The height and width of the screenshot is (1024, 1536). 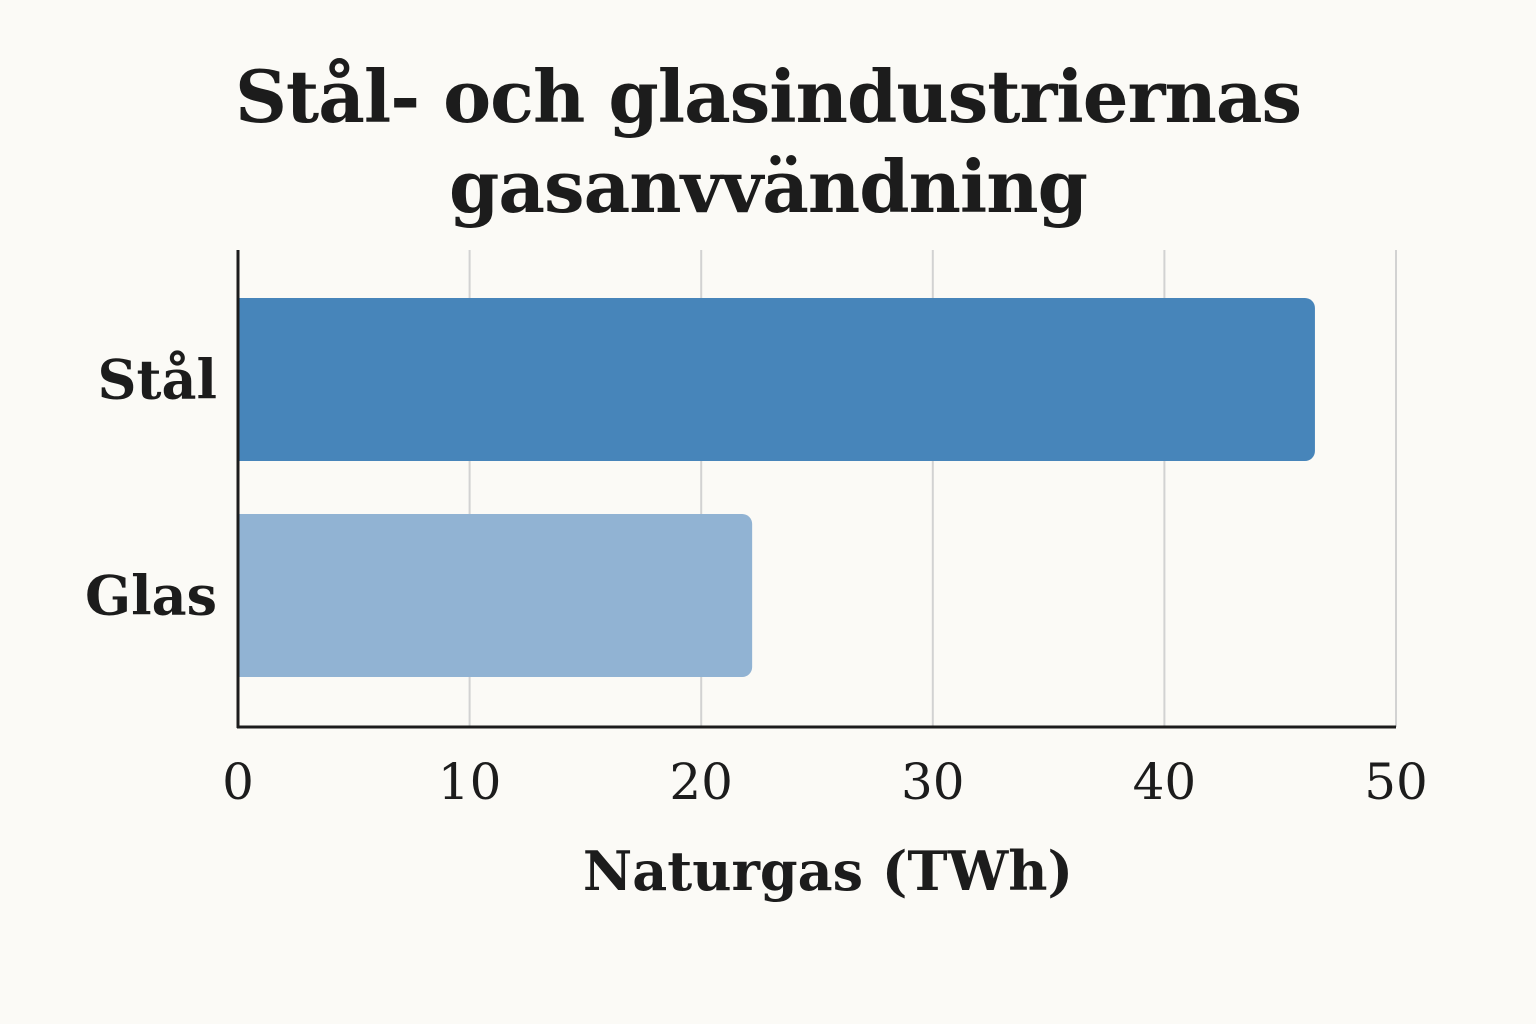 I want to click on category-label-1: Glas, so click(x=151, y=596).